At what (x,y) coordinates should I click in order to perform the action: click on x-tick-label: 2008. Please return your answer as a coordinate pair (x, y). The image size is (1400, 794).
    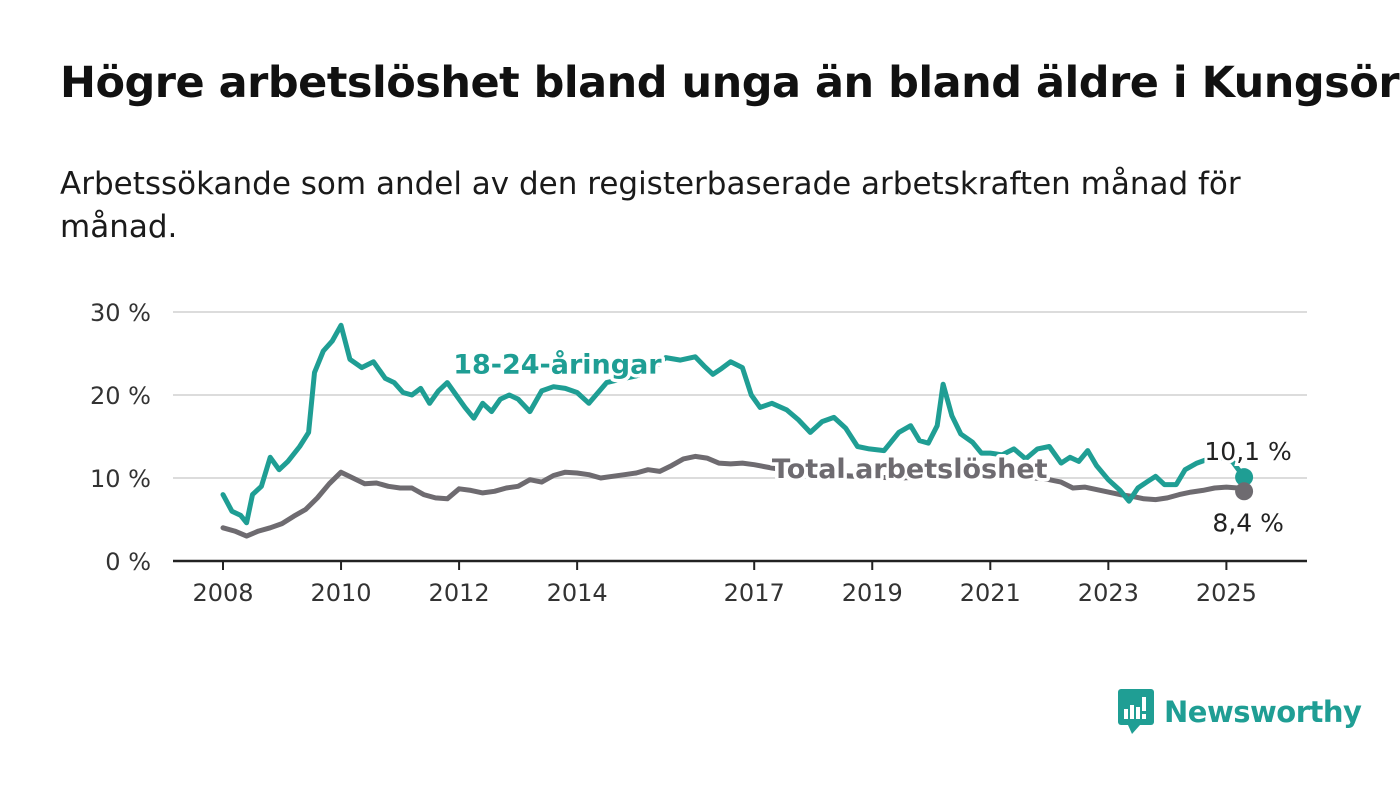
    Looking at the image, I should click on (222, 593).